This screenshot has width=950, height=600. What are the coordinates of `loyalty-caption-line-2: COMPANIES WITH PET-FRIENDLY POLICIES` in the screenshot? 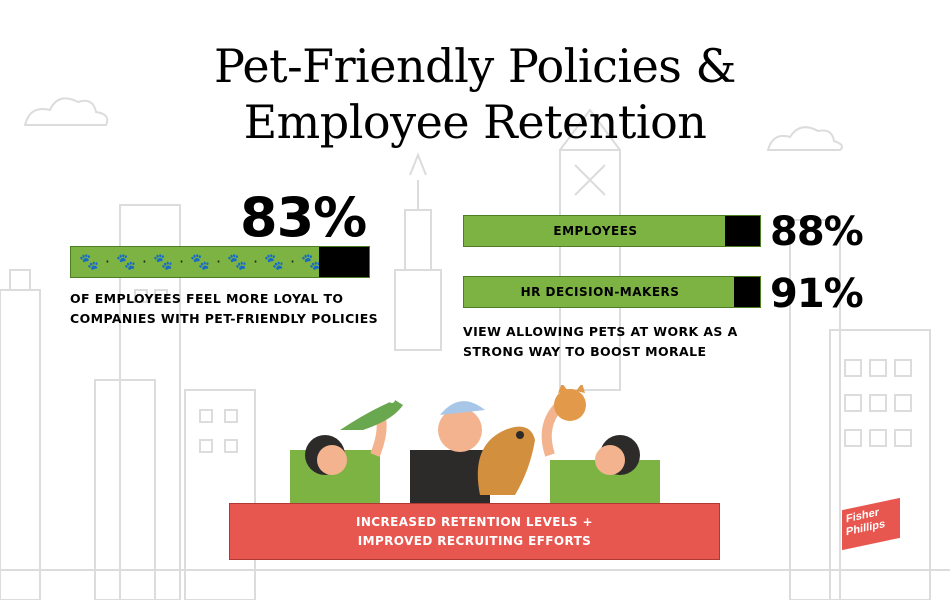 It's located at (224, 318).